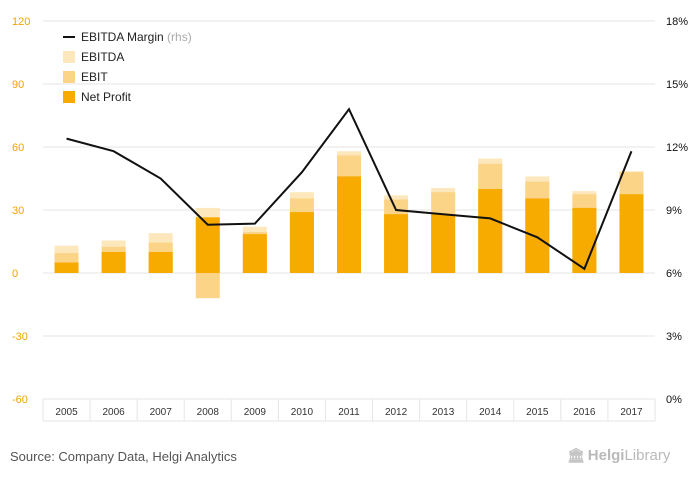 This screenshot has height=483, width=700. I want to click on right-tick-label: 9%, so click(674, 211).